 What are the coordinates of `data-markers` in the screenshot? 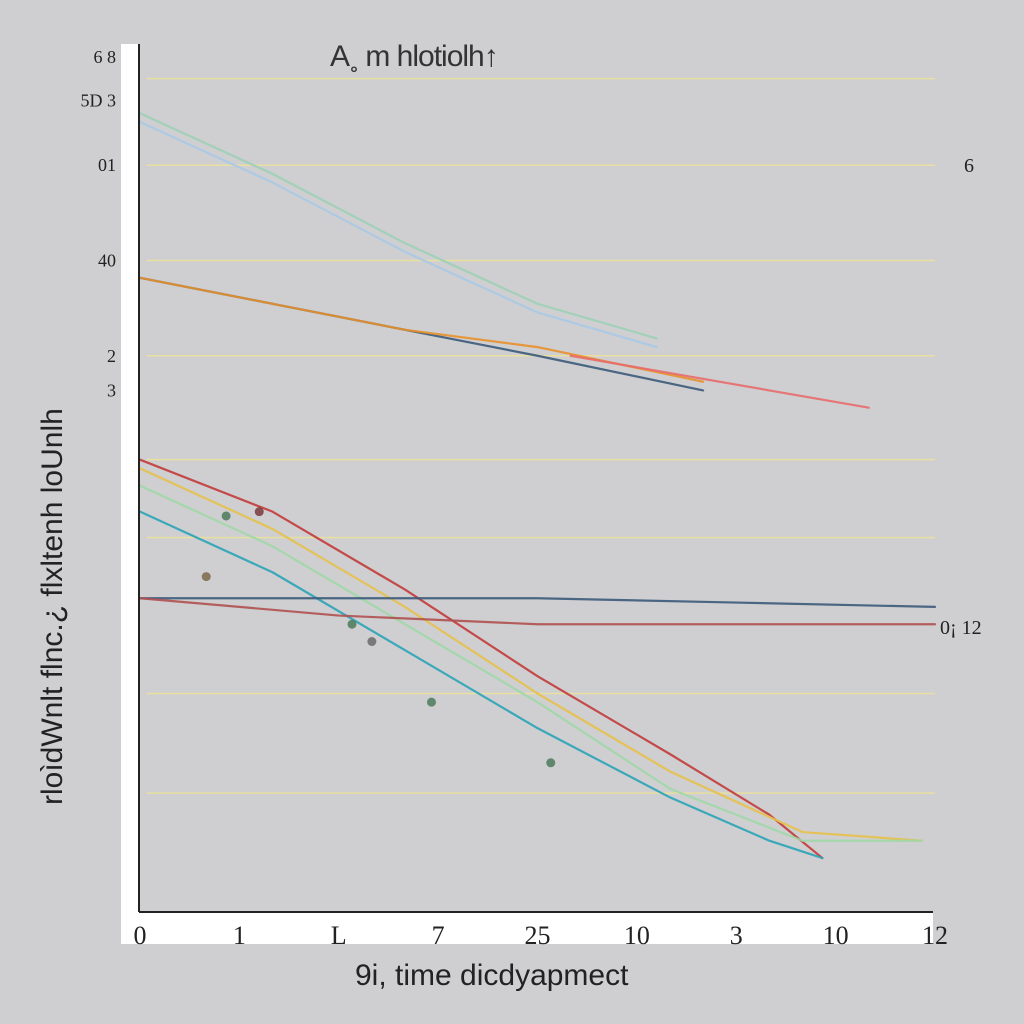 It's located at (378, 637).